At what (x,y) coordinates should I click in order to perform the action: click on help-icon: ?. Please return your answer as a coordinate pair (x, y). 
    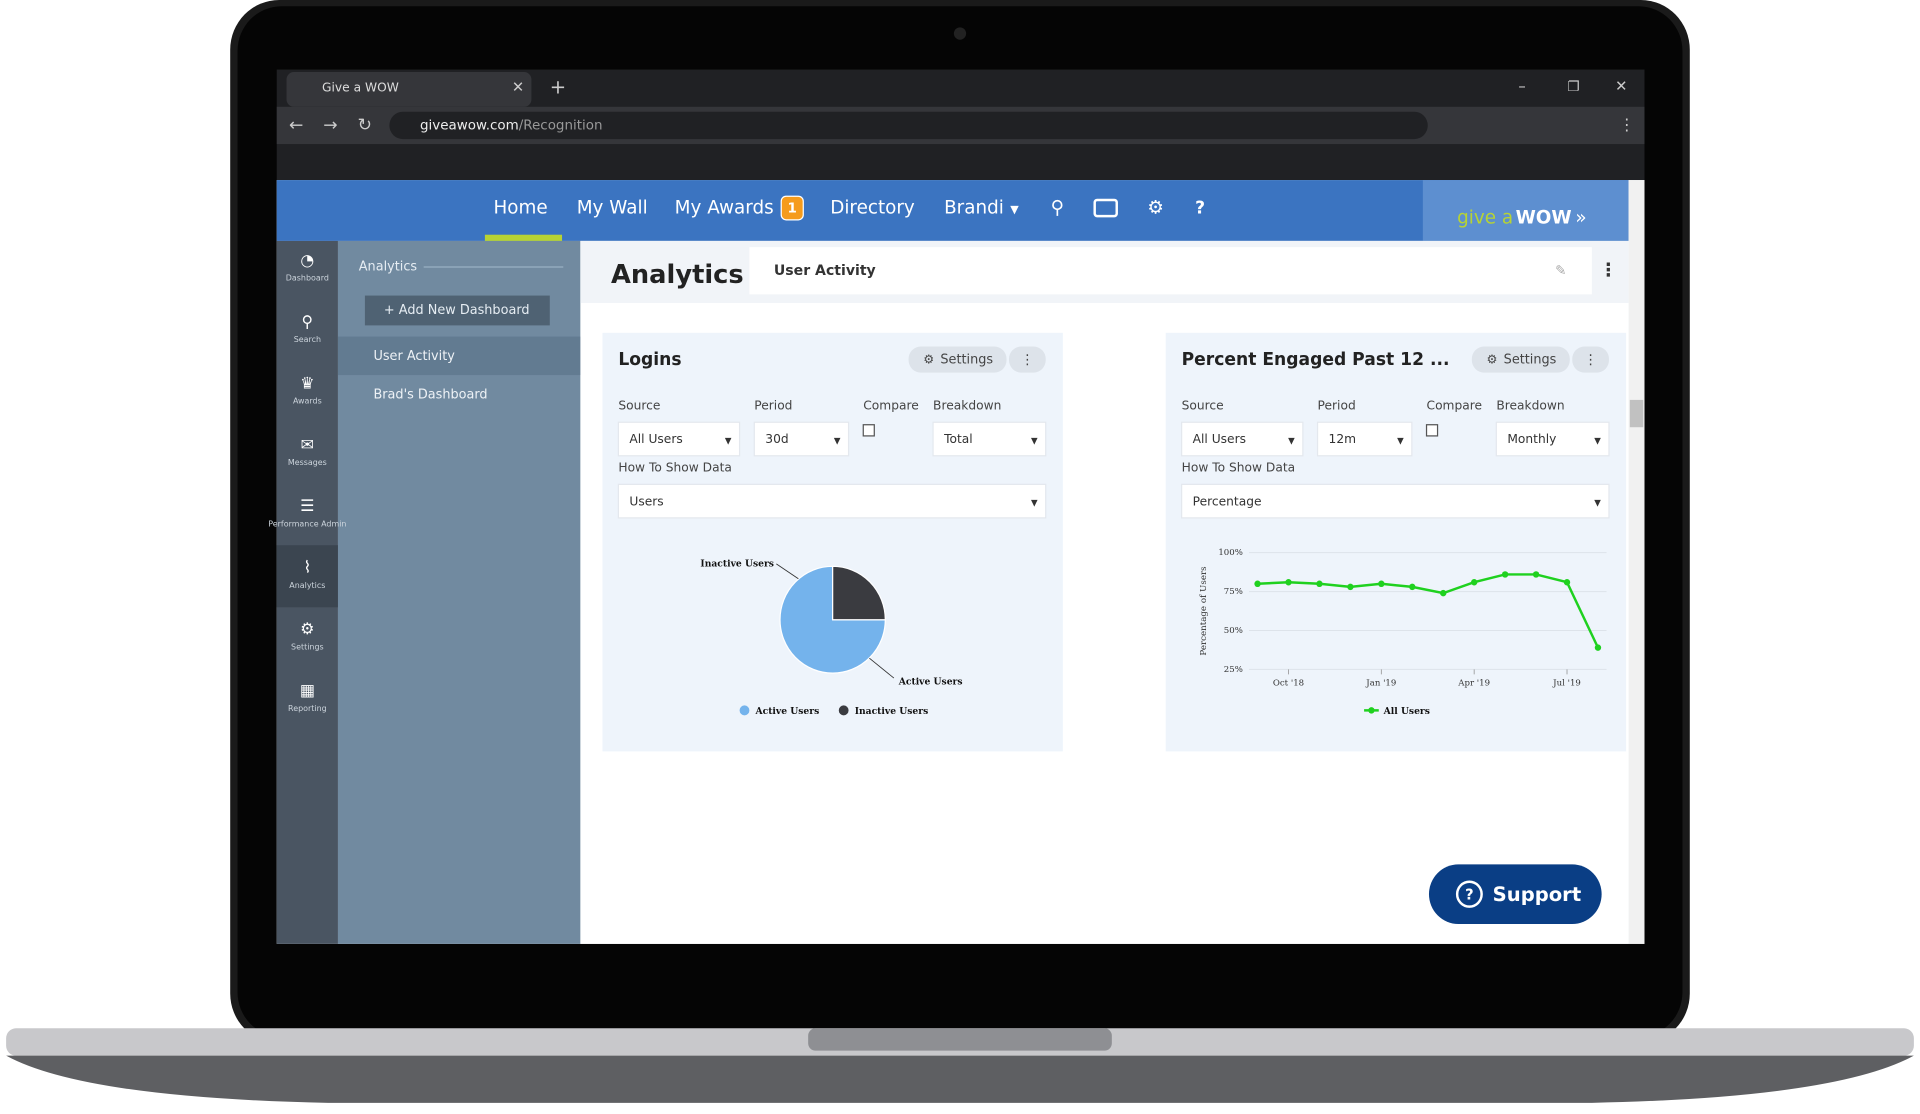
    Looking at the image, I should click on (1200, 209).